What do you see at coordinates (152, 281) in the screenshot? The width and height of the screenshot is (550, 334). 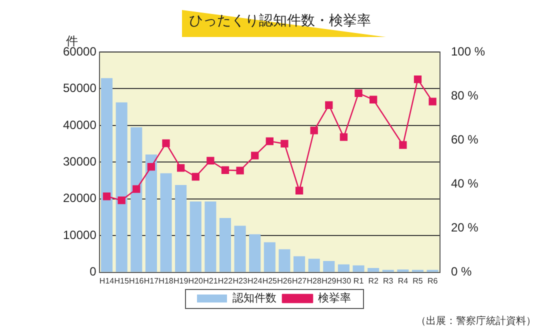 I see `x-tick-label: H17` at bounding box center [152, 281].